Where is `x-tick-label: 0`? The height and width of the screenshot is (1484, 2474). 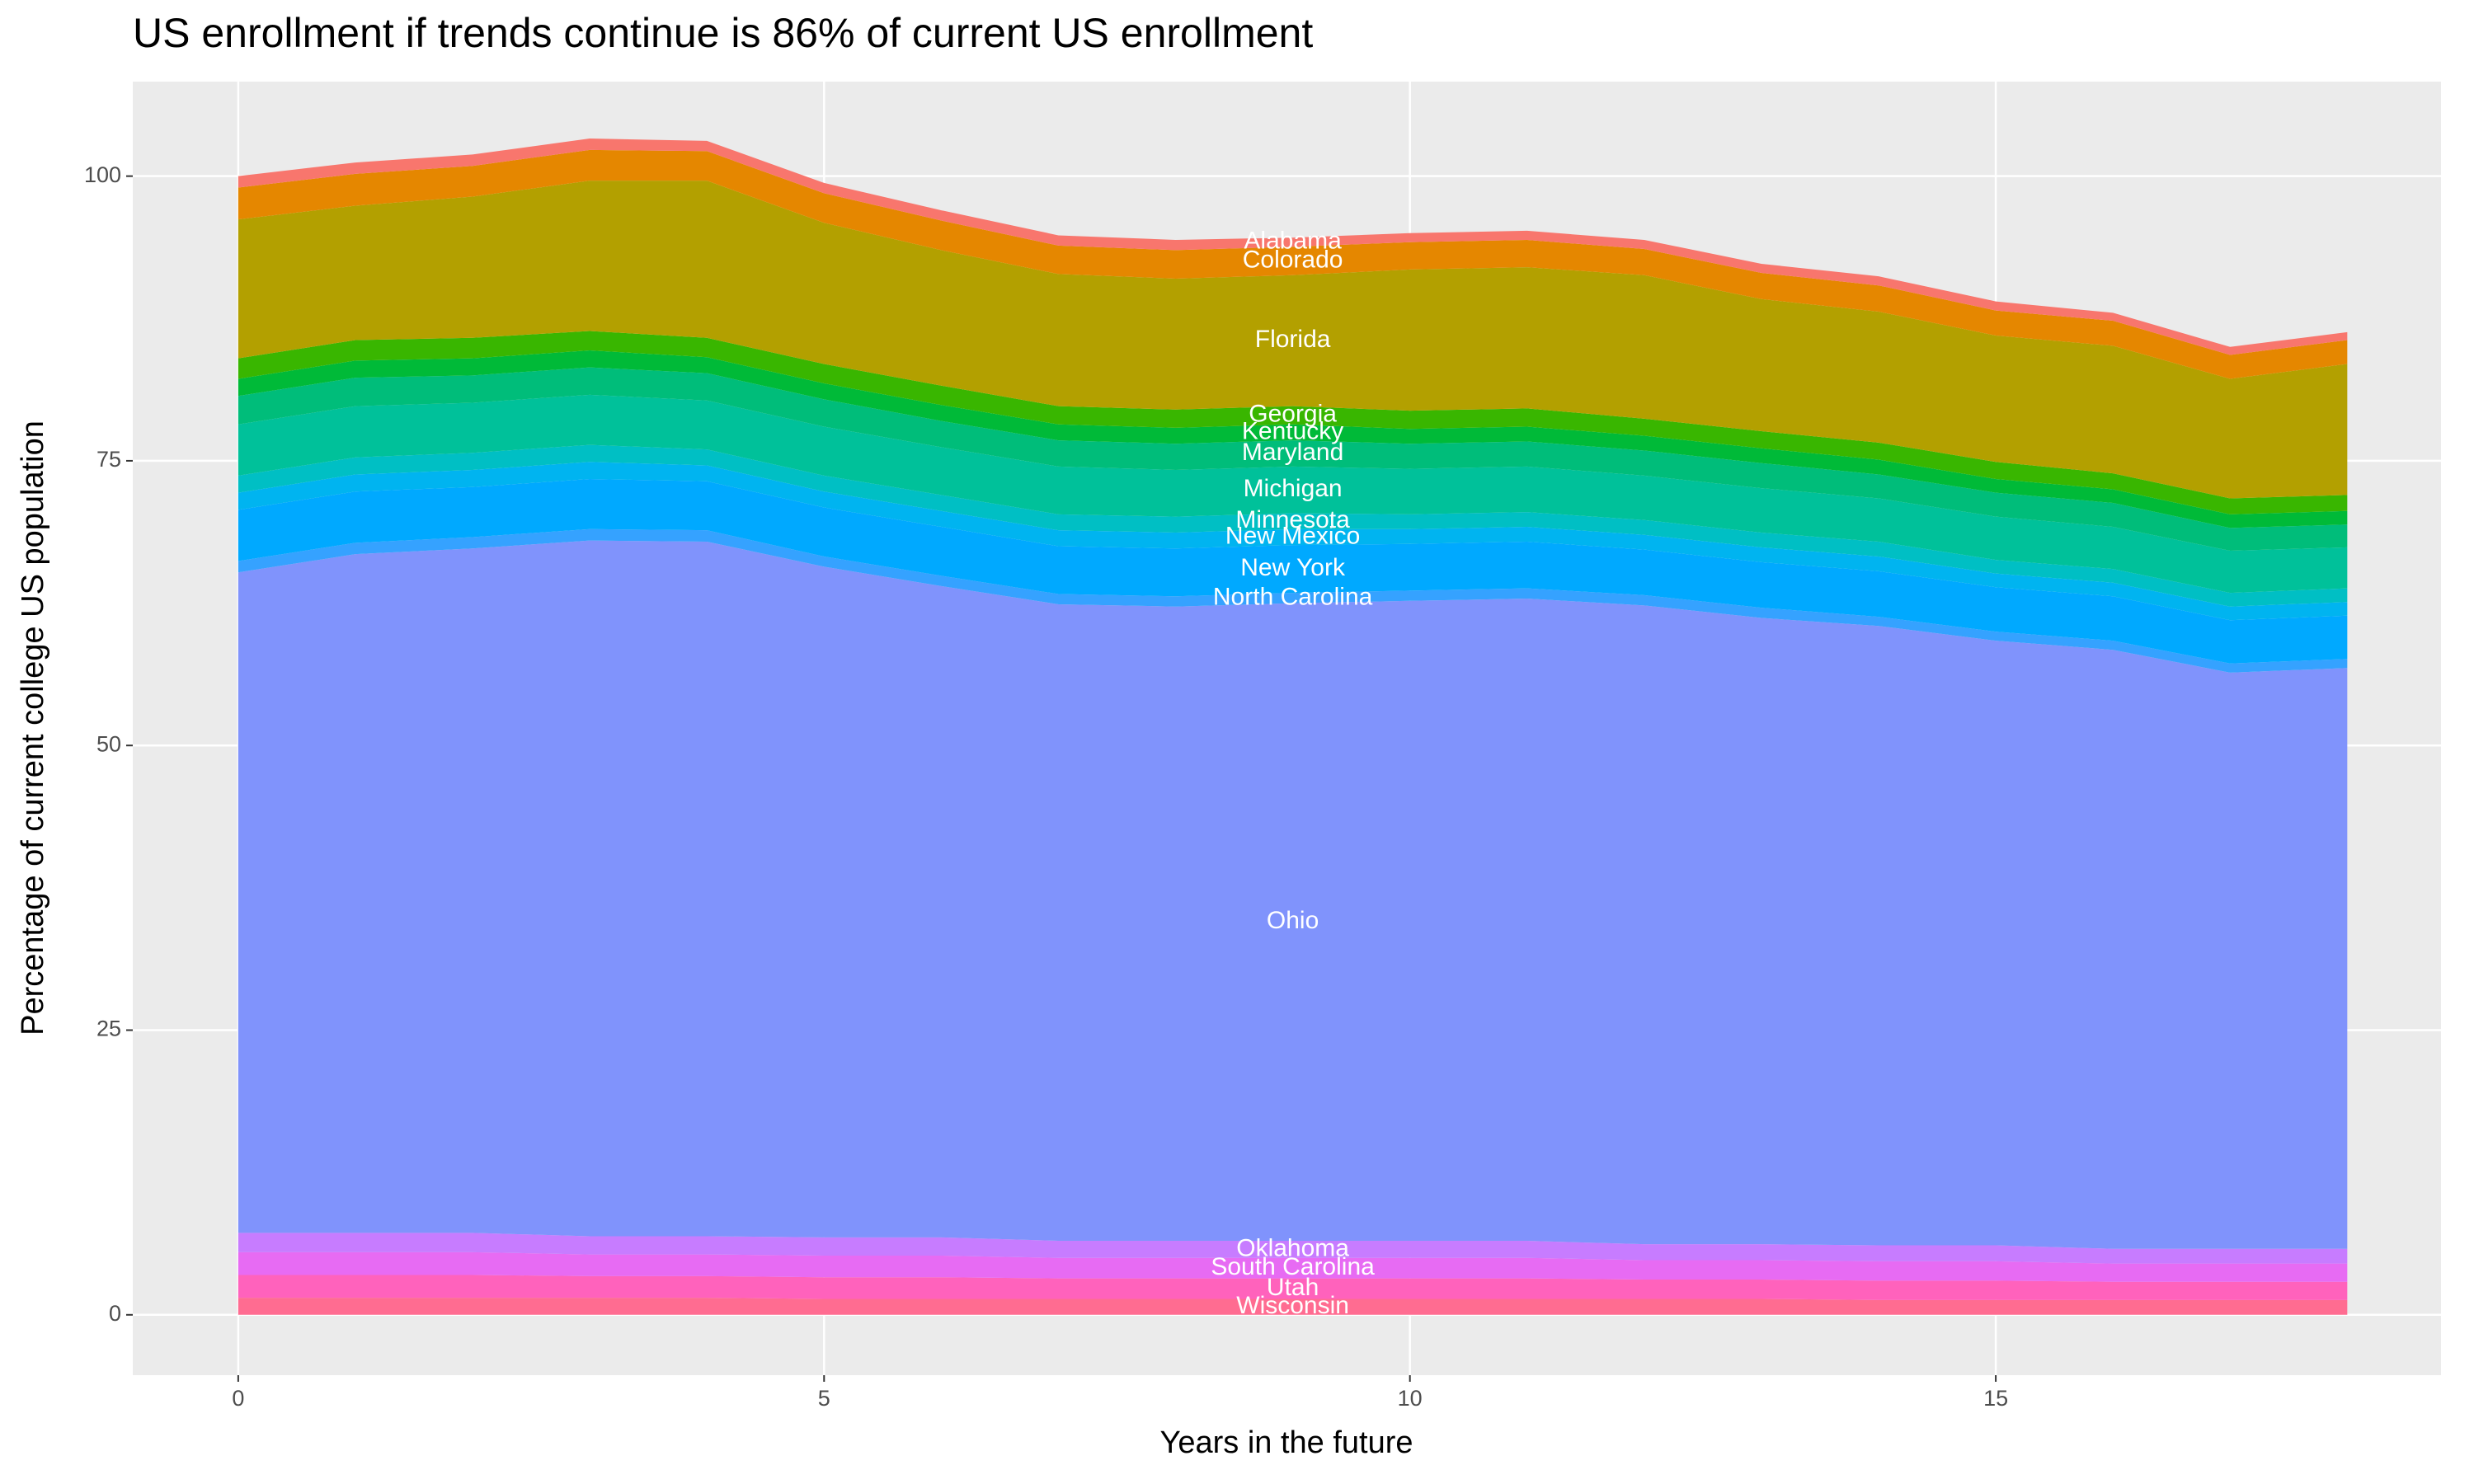 x-tick-label: 0 is located at coordinates (238, 1398).